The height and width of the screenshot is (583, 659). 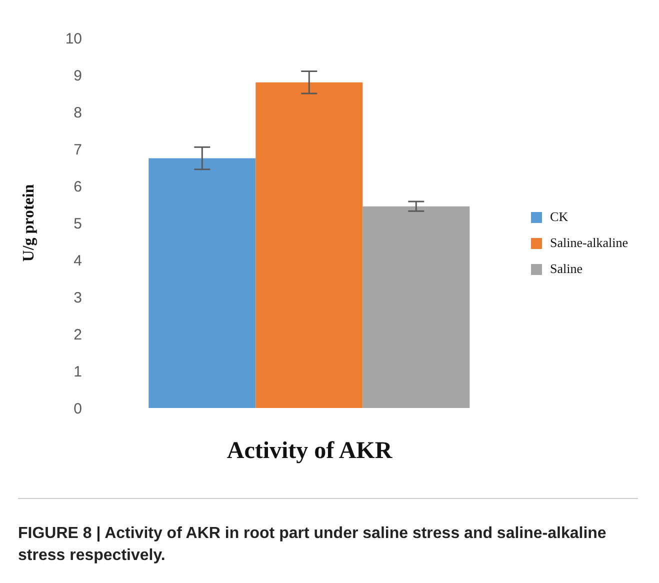 I want to click on x-axis-title: Activity of AKR, so click(x=309, y=451).